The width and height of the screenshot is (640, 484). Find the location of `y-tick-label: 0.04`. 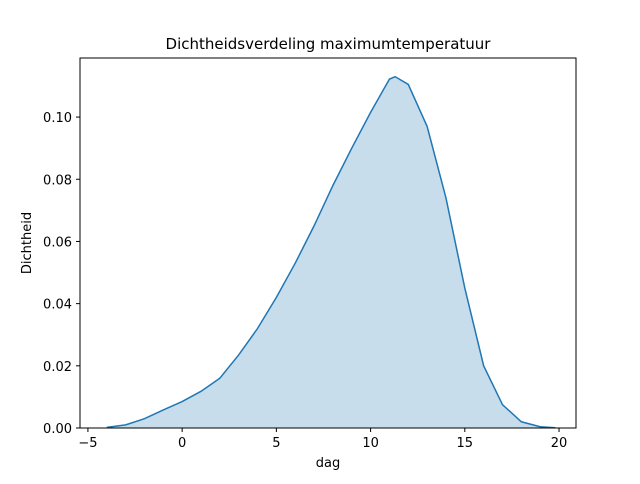

y-tick-label: 0.04 is located at coordinates (57, 305).